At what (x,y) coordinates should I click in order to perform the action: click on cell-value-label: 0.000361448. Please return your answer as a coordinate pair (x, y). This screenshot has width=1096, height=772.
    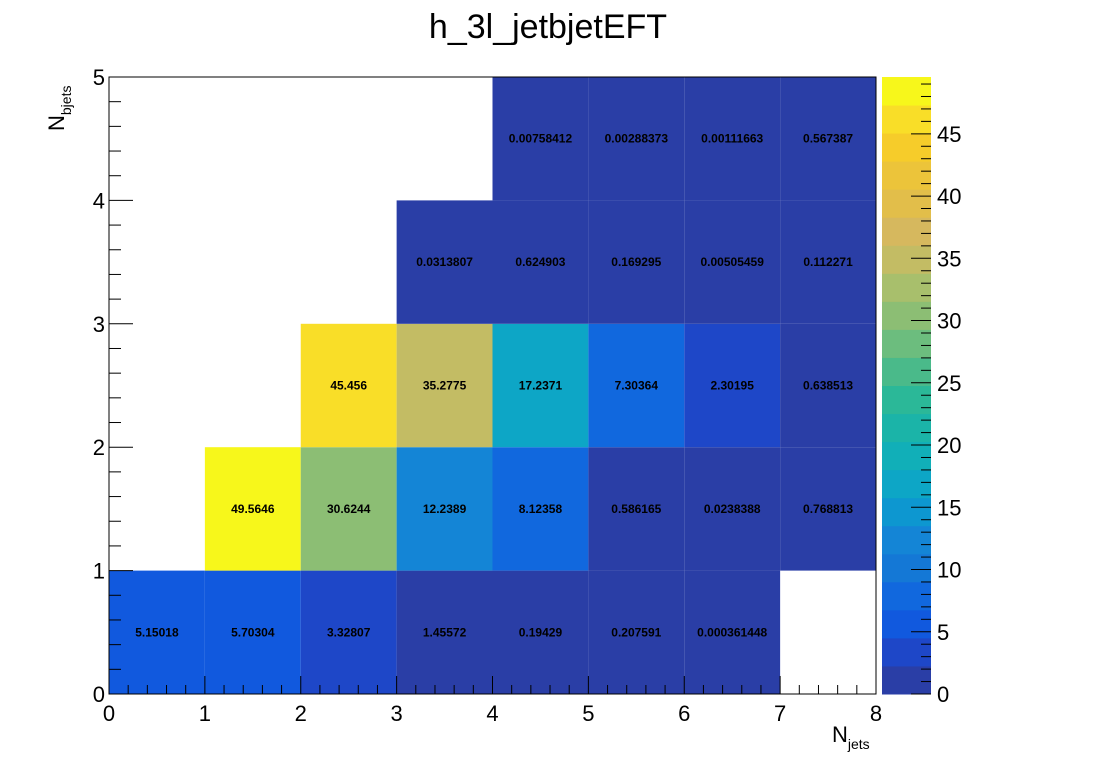
    Looking at the image, I should click on (732, 632).